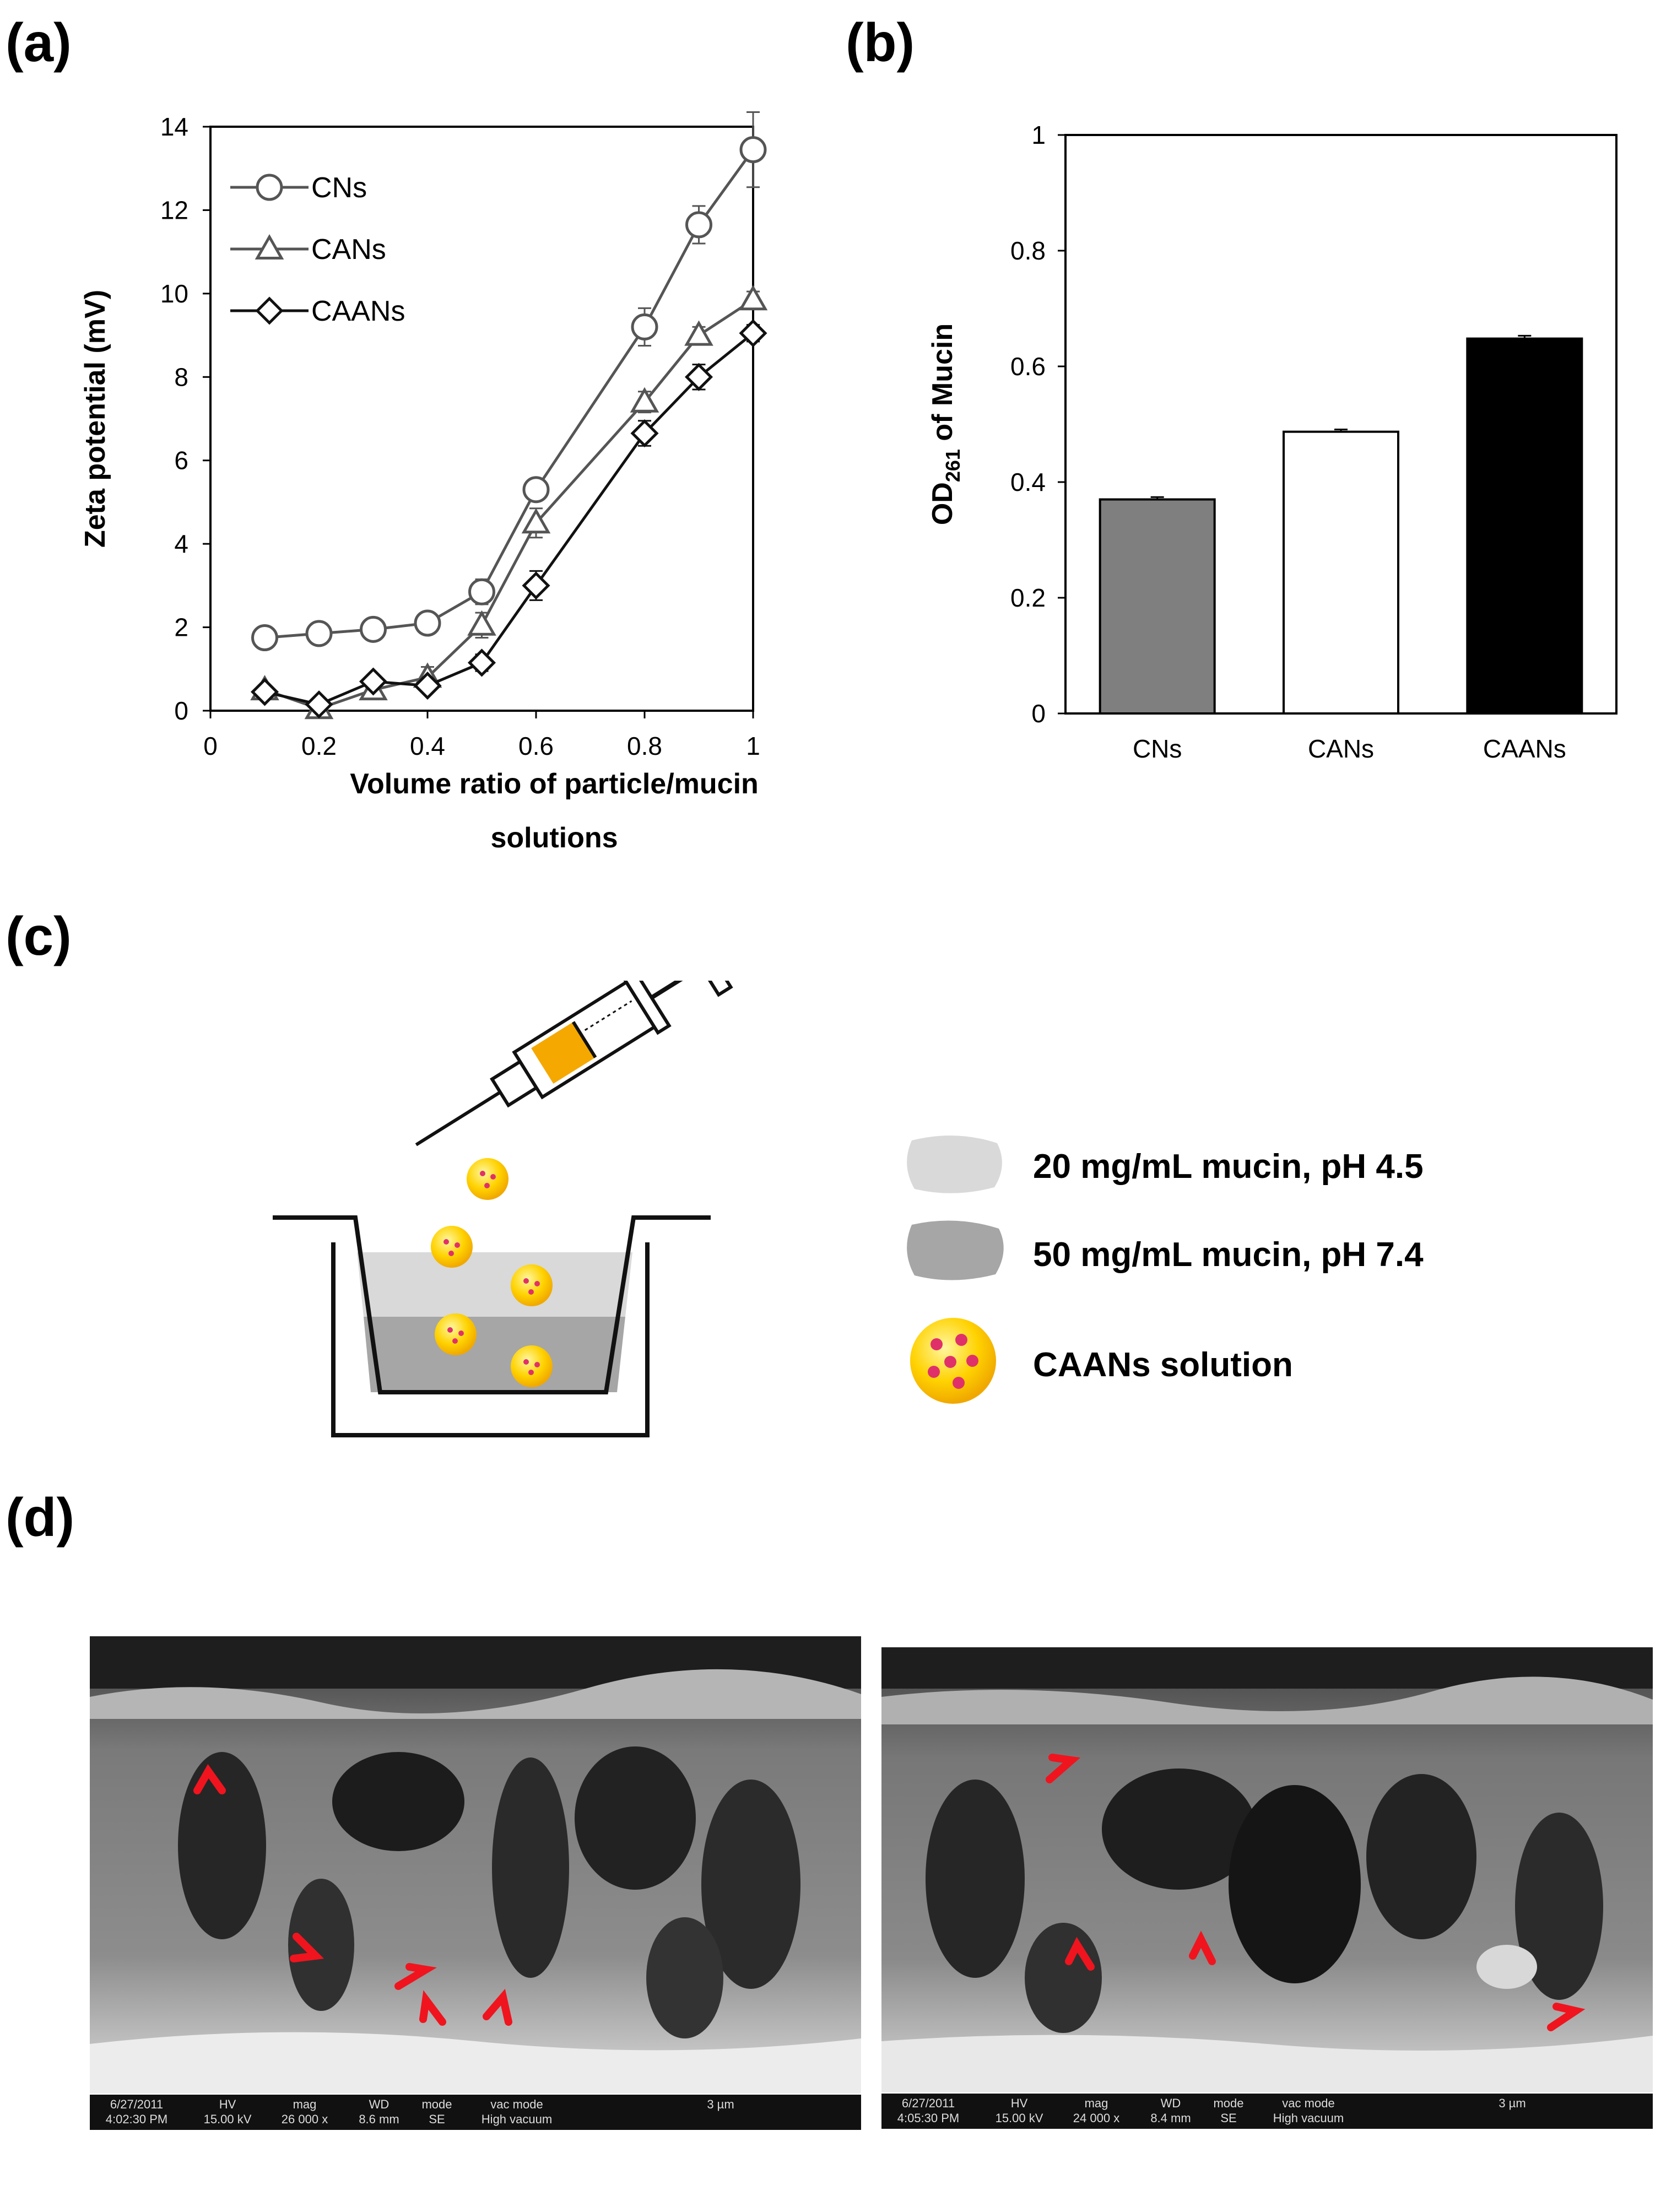  Describe the element at coordinates (536, 746) in the screenshot. I see `x-tick-label: 0.6` at that location.